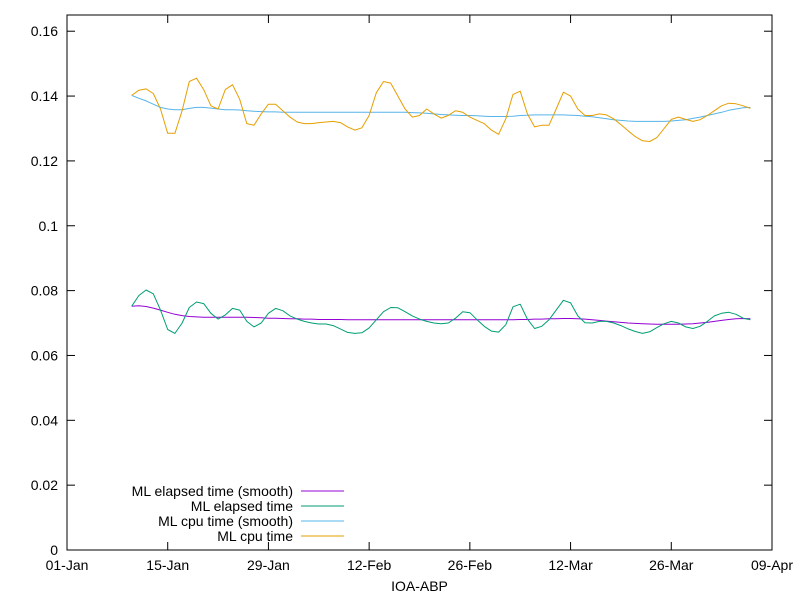  What do you see at coordinates (44, 485) in the screenshot?
I see `y-tick-label: 0.02` at bounding box center [44, 485].